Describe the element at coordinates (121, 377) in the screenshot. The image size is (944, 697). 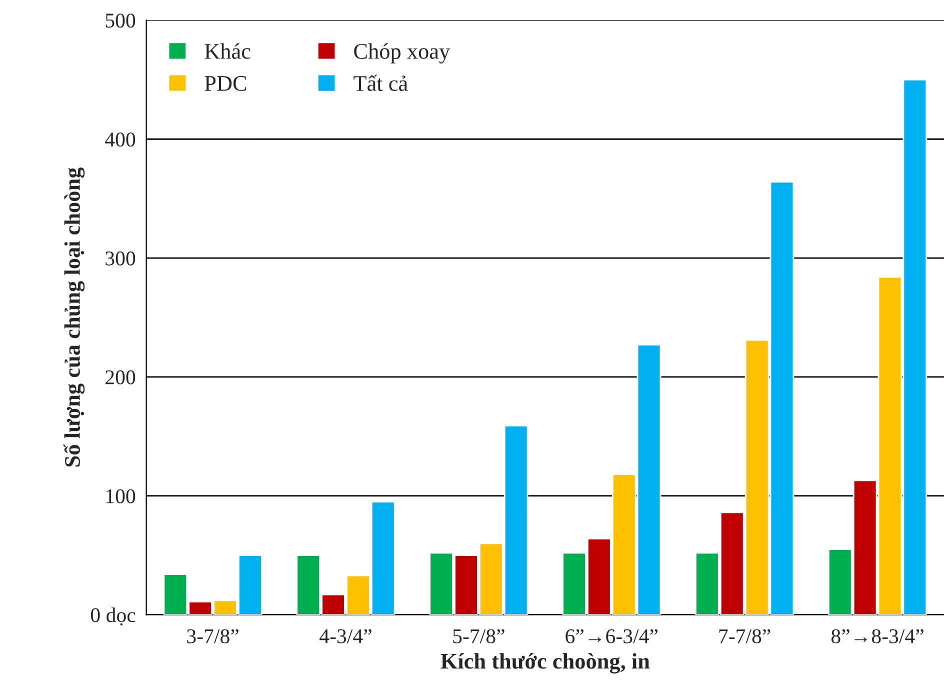
I see `y-tick-label: 200` at that location.